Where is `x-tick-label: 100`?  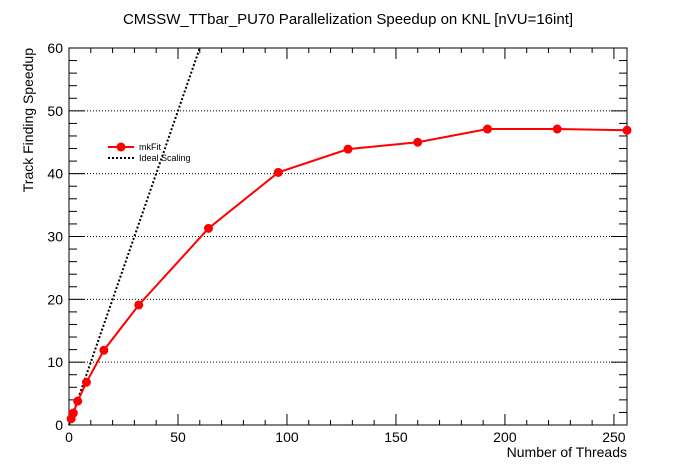
x-tick-label: 100 is located at coordinates (287, 437).